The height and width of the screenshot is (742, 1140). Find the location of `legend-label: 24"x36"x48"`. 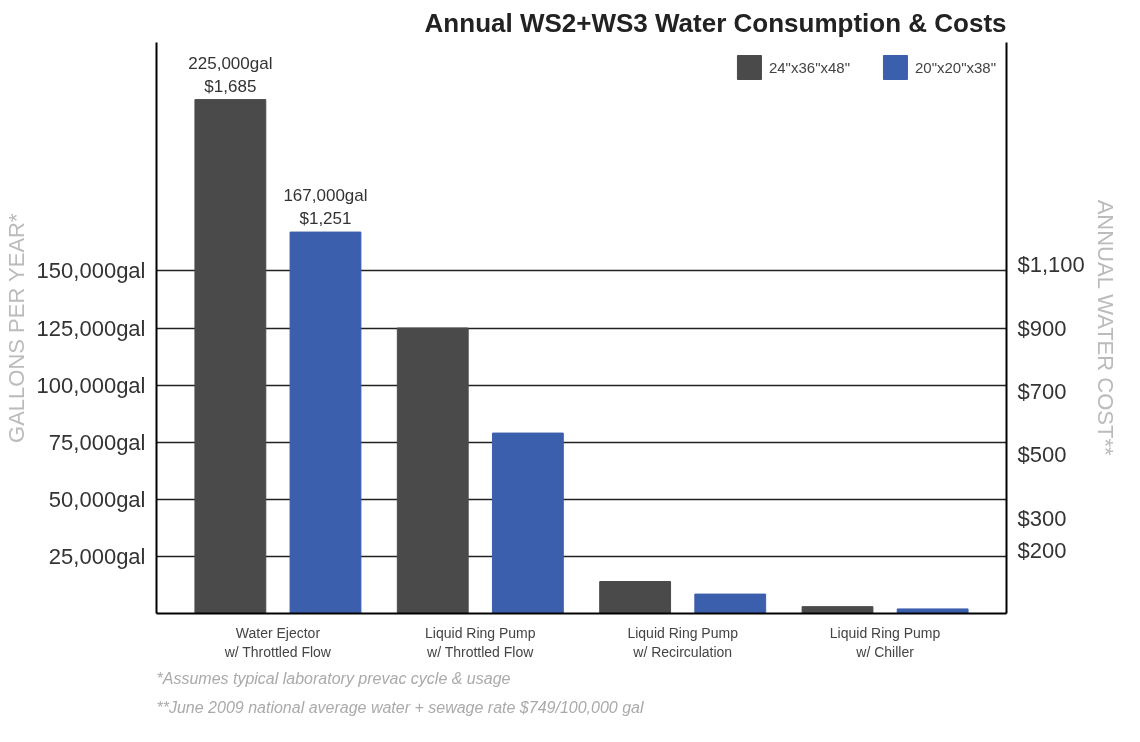

legend-label: 24"x36"x48" is located at coordinates (809, 67).